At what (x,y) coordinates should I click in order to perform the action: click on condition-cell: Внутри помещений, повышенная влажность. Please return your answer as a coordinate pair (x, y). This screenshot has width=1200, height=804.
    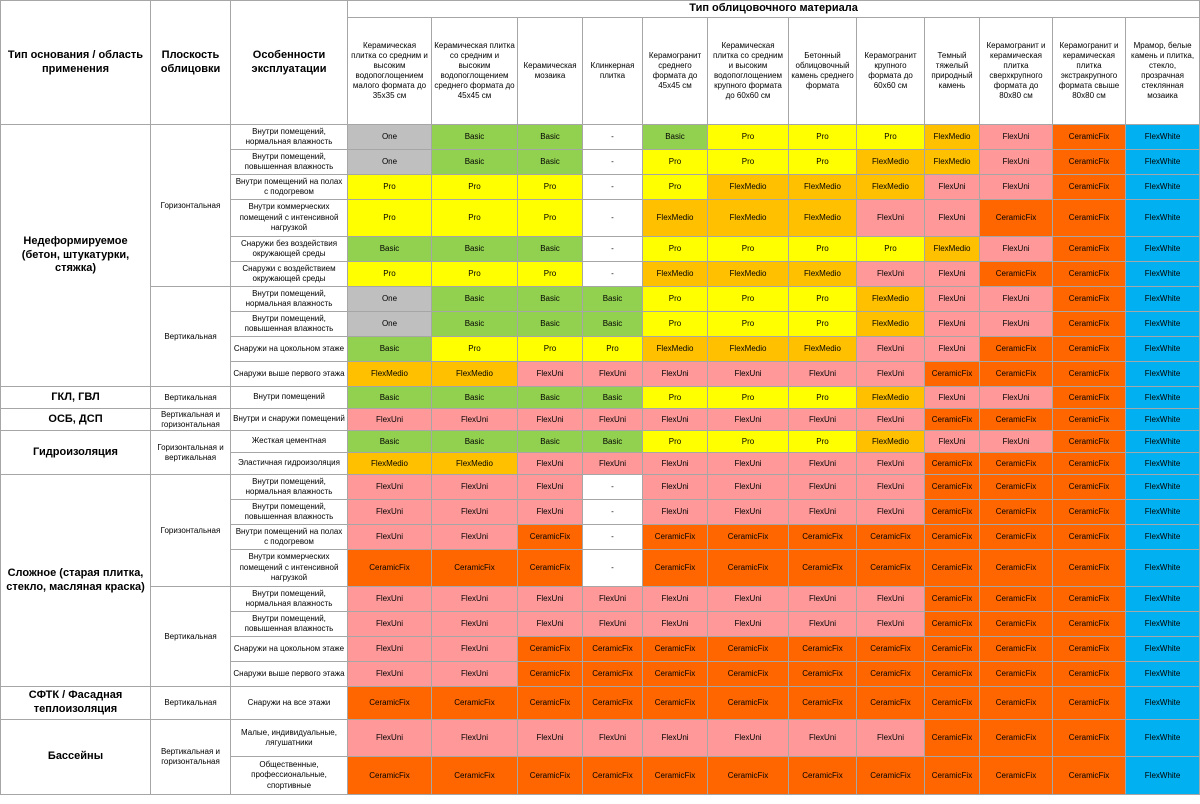
    Looking at the image, I should click on (289, 324).